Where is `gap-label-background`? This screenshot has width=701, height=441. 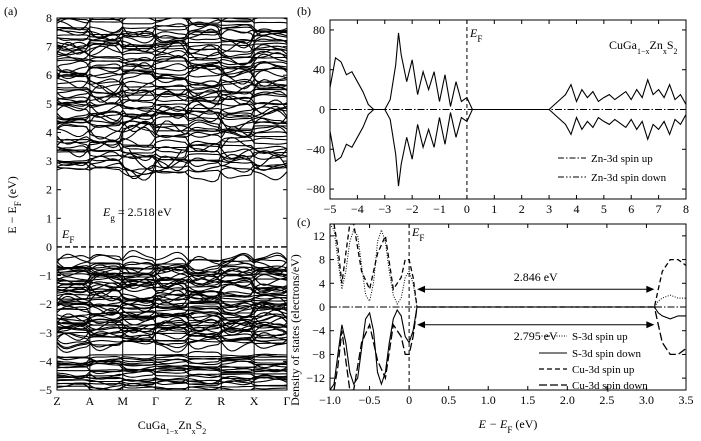
gap-label-background is located at coordinates (535, 336).